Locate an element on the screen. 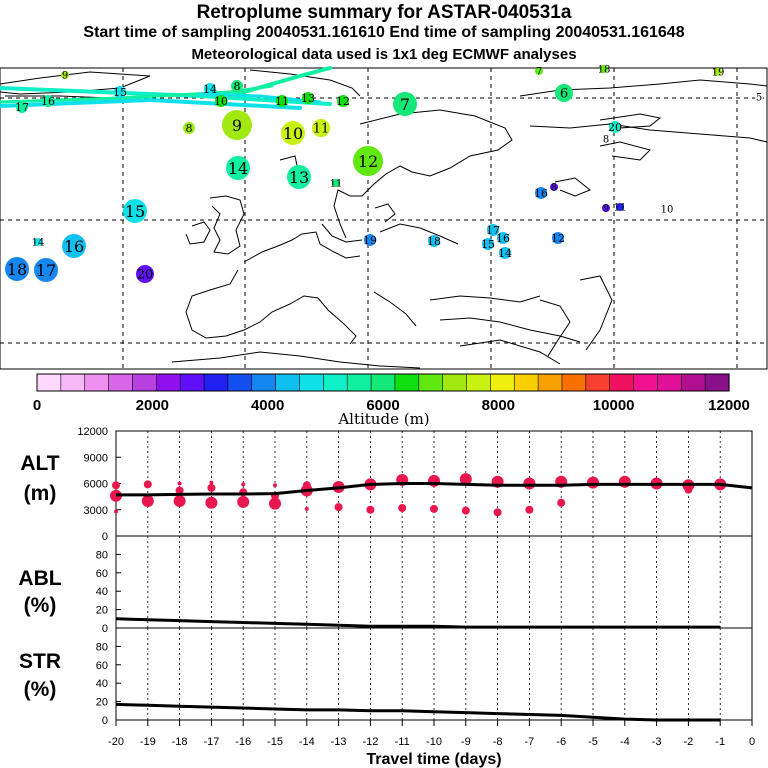  map-cluster-label: 19 is located at coordinates (370, 240).